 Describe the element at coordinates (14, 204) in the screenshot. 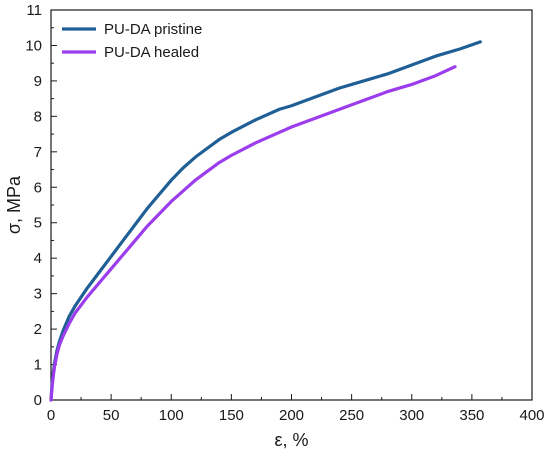

I see `y-axis-label: σ, MPa` at that location.